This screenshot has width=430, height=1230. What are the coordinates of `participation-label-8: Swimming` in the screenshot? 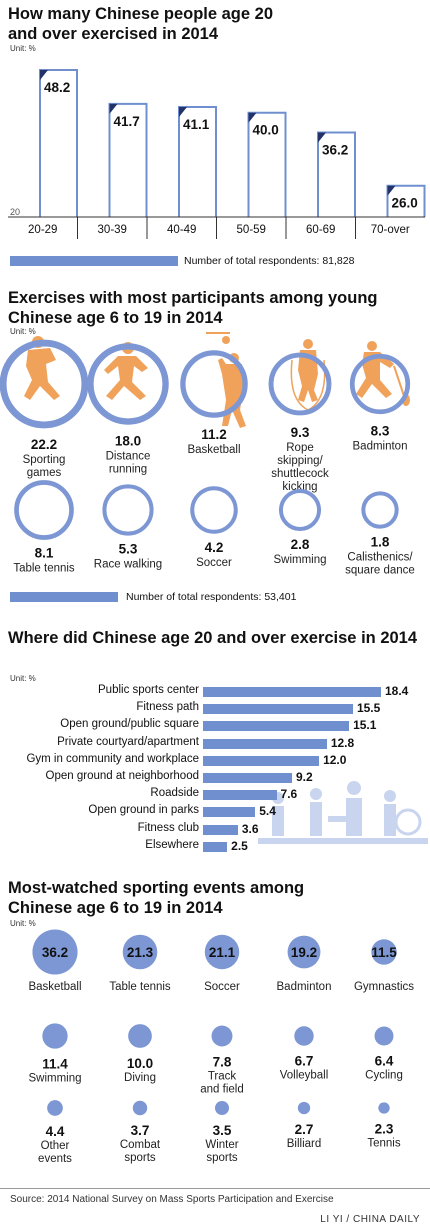 It's located at (299, 560).